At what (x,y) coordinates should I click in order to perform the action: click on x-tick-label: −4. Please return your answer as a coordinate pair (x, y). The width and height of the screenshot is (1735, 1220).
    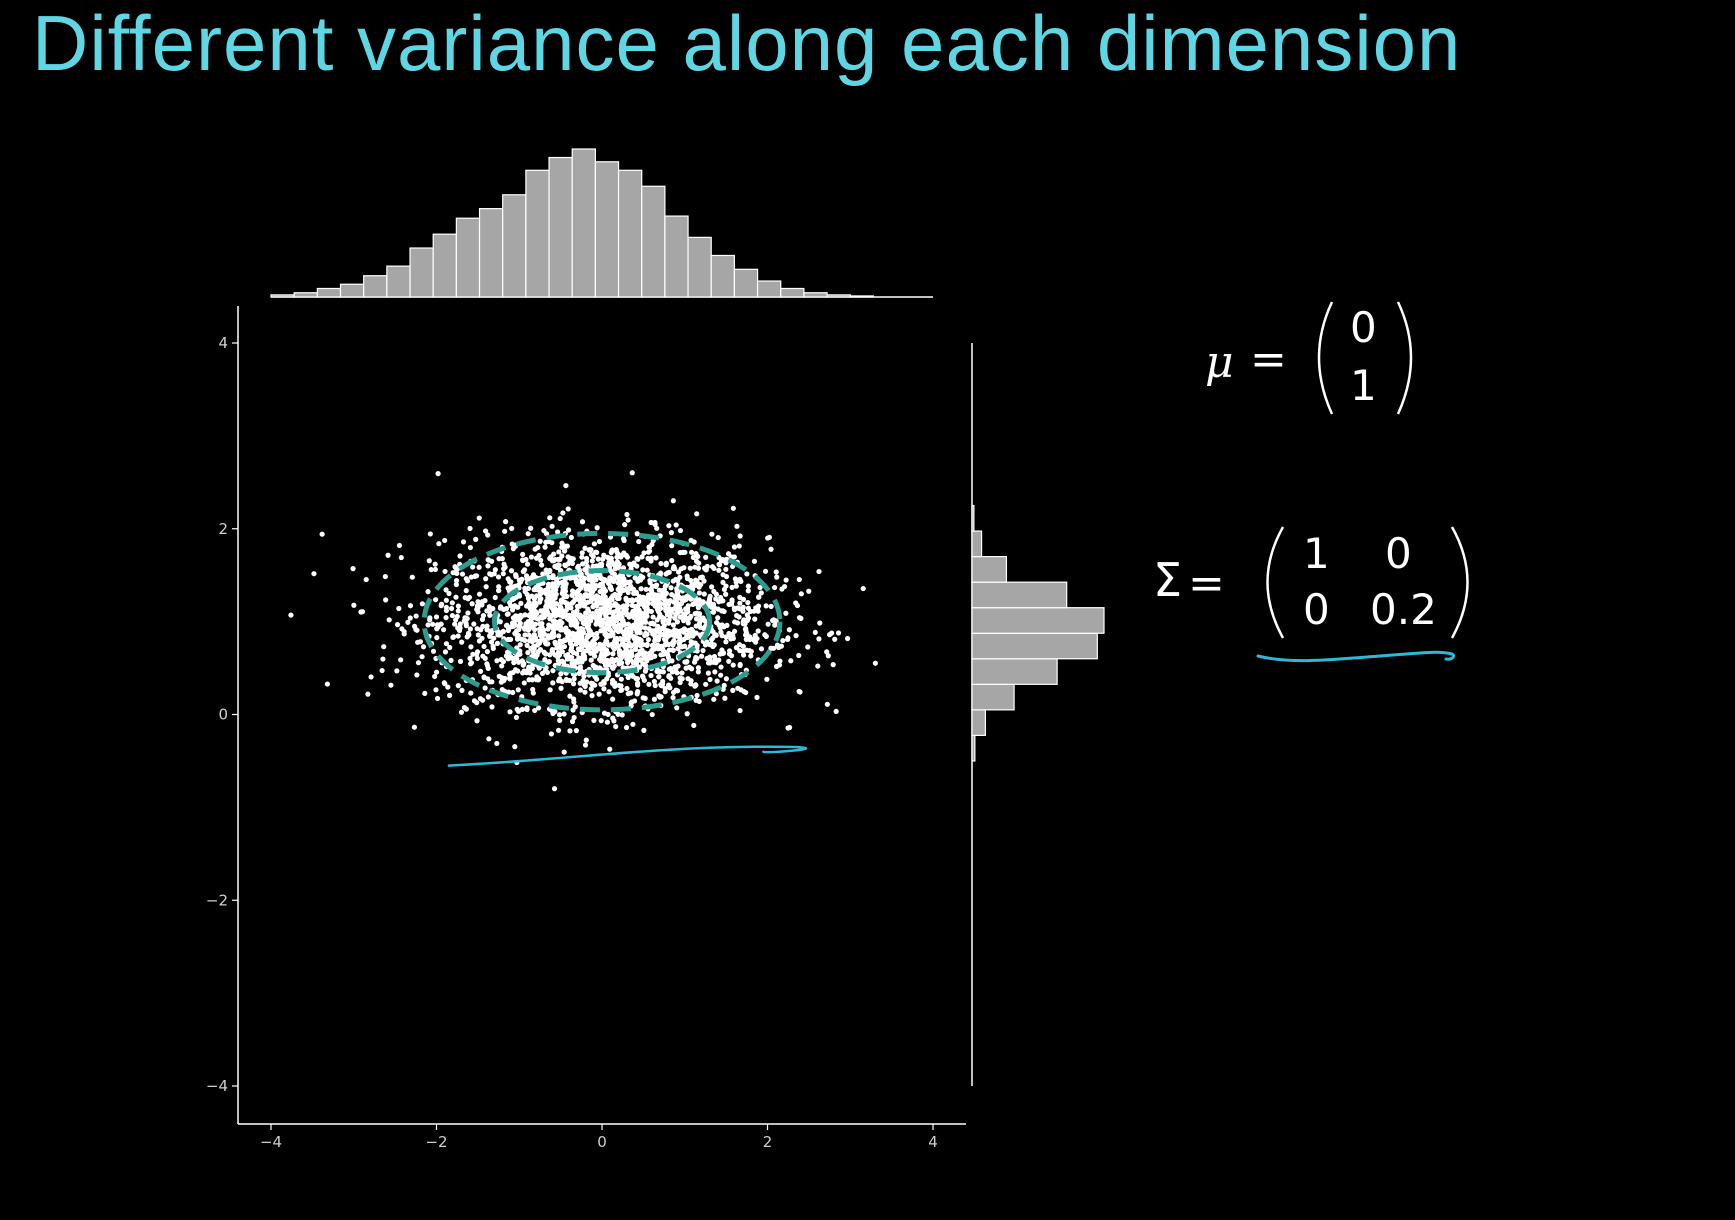
    Looking at the image, I should click on (271, 1142).